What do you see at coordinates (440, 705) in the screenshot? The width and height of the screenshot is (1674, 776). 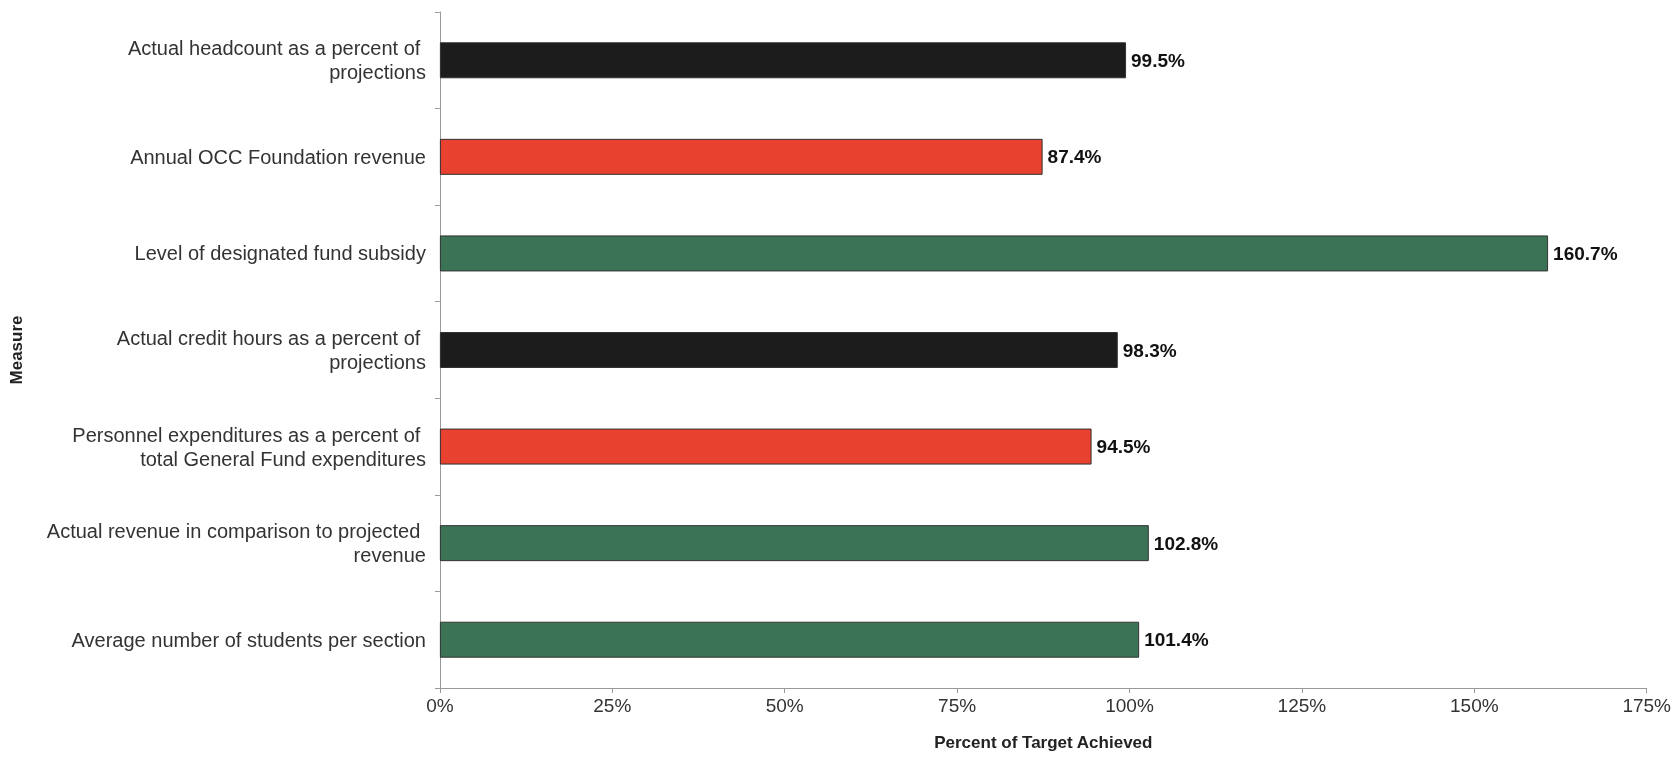 I see `x-tick-label: 0%` at bounding box center [440, 705].